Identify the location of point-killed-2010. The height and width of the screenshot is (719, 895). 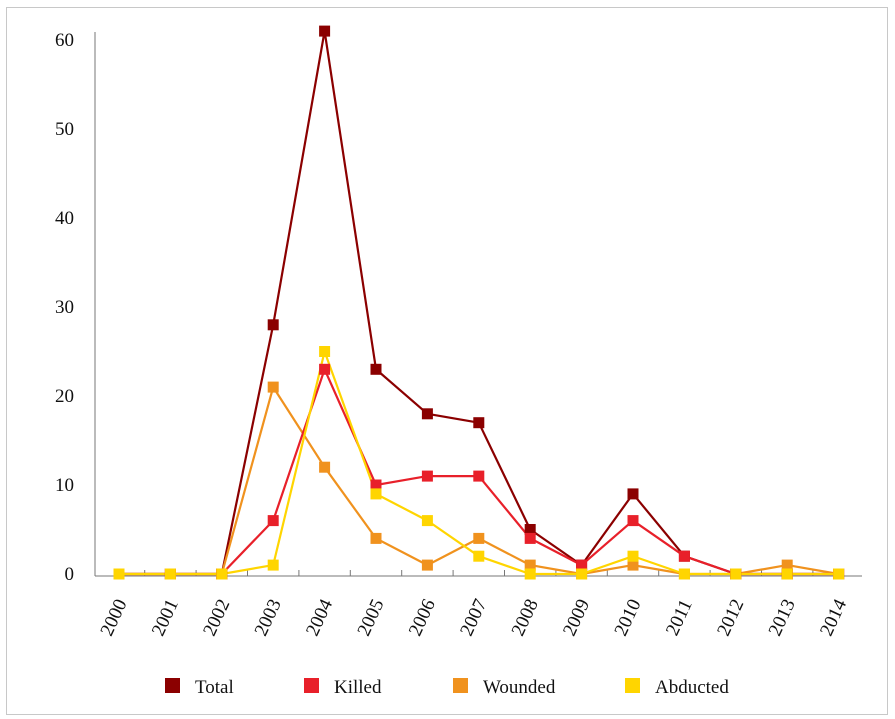
(633, 521).